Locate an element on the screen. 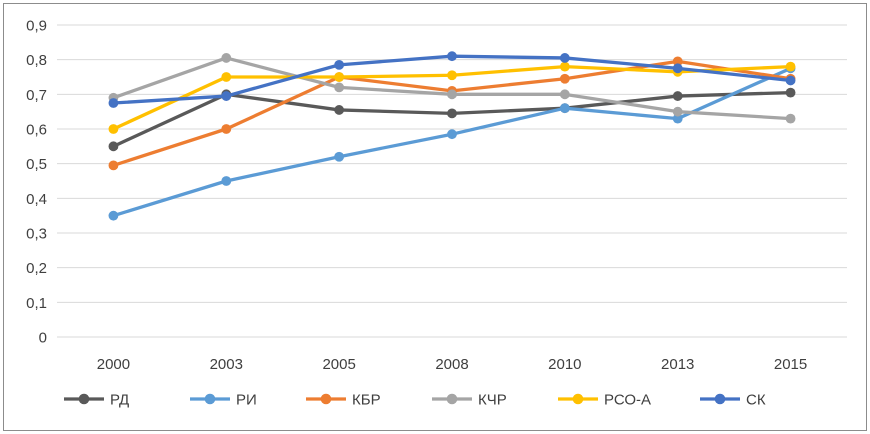  y-tick-label: 0,8 is located at coordinates (36, 60).